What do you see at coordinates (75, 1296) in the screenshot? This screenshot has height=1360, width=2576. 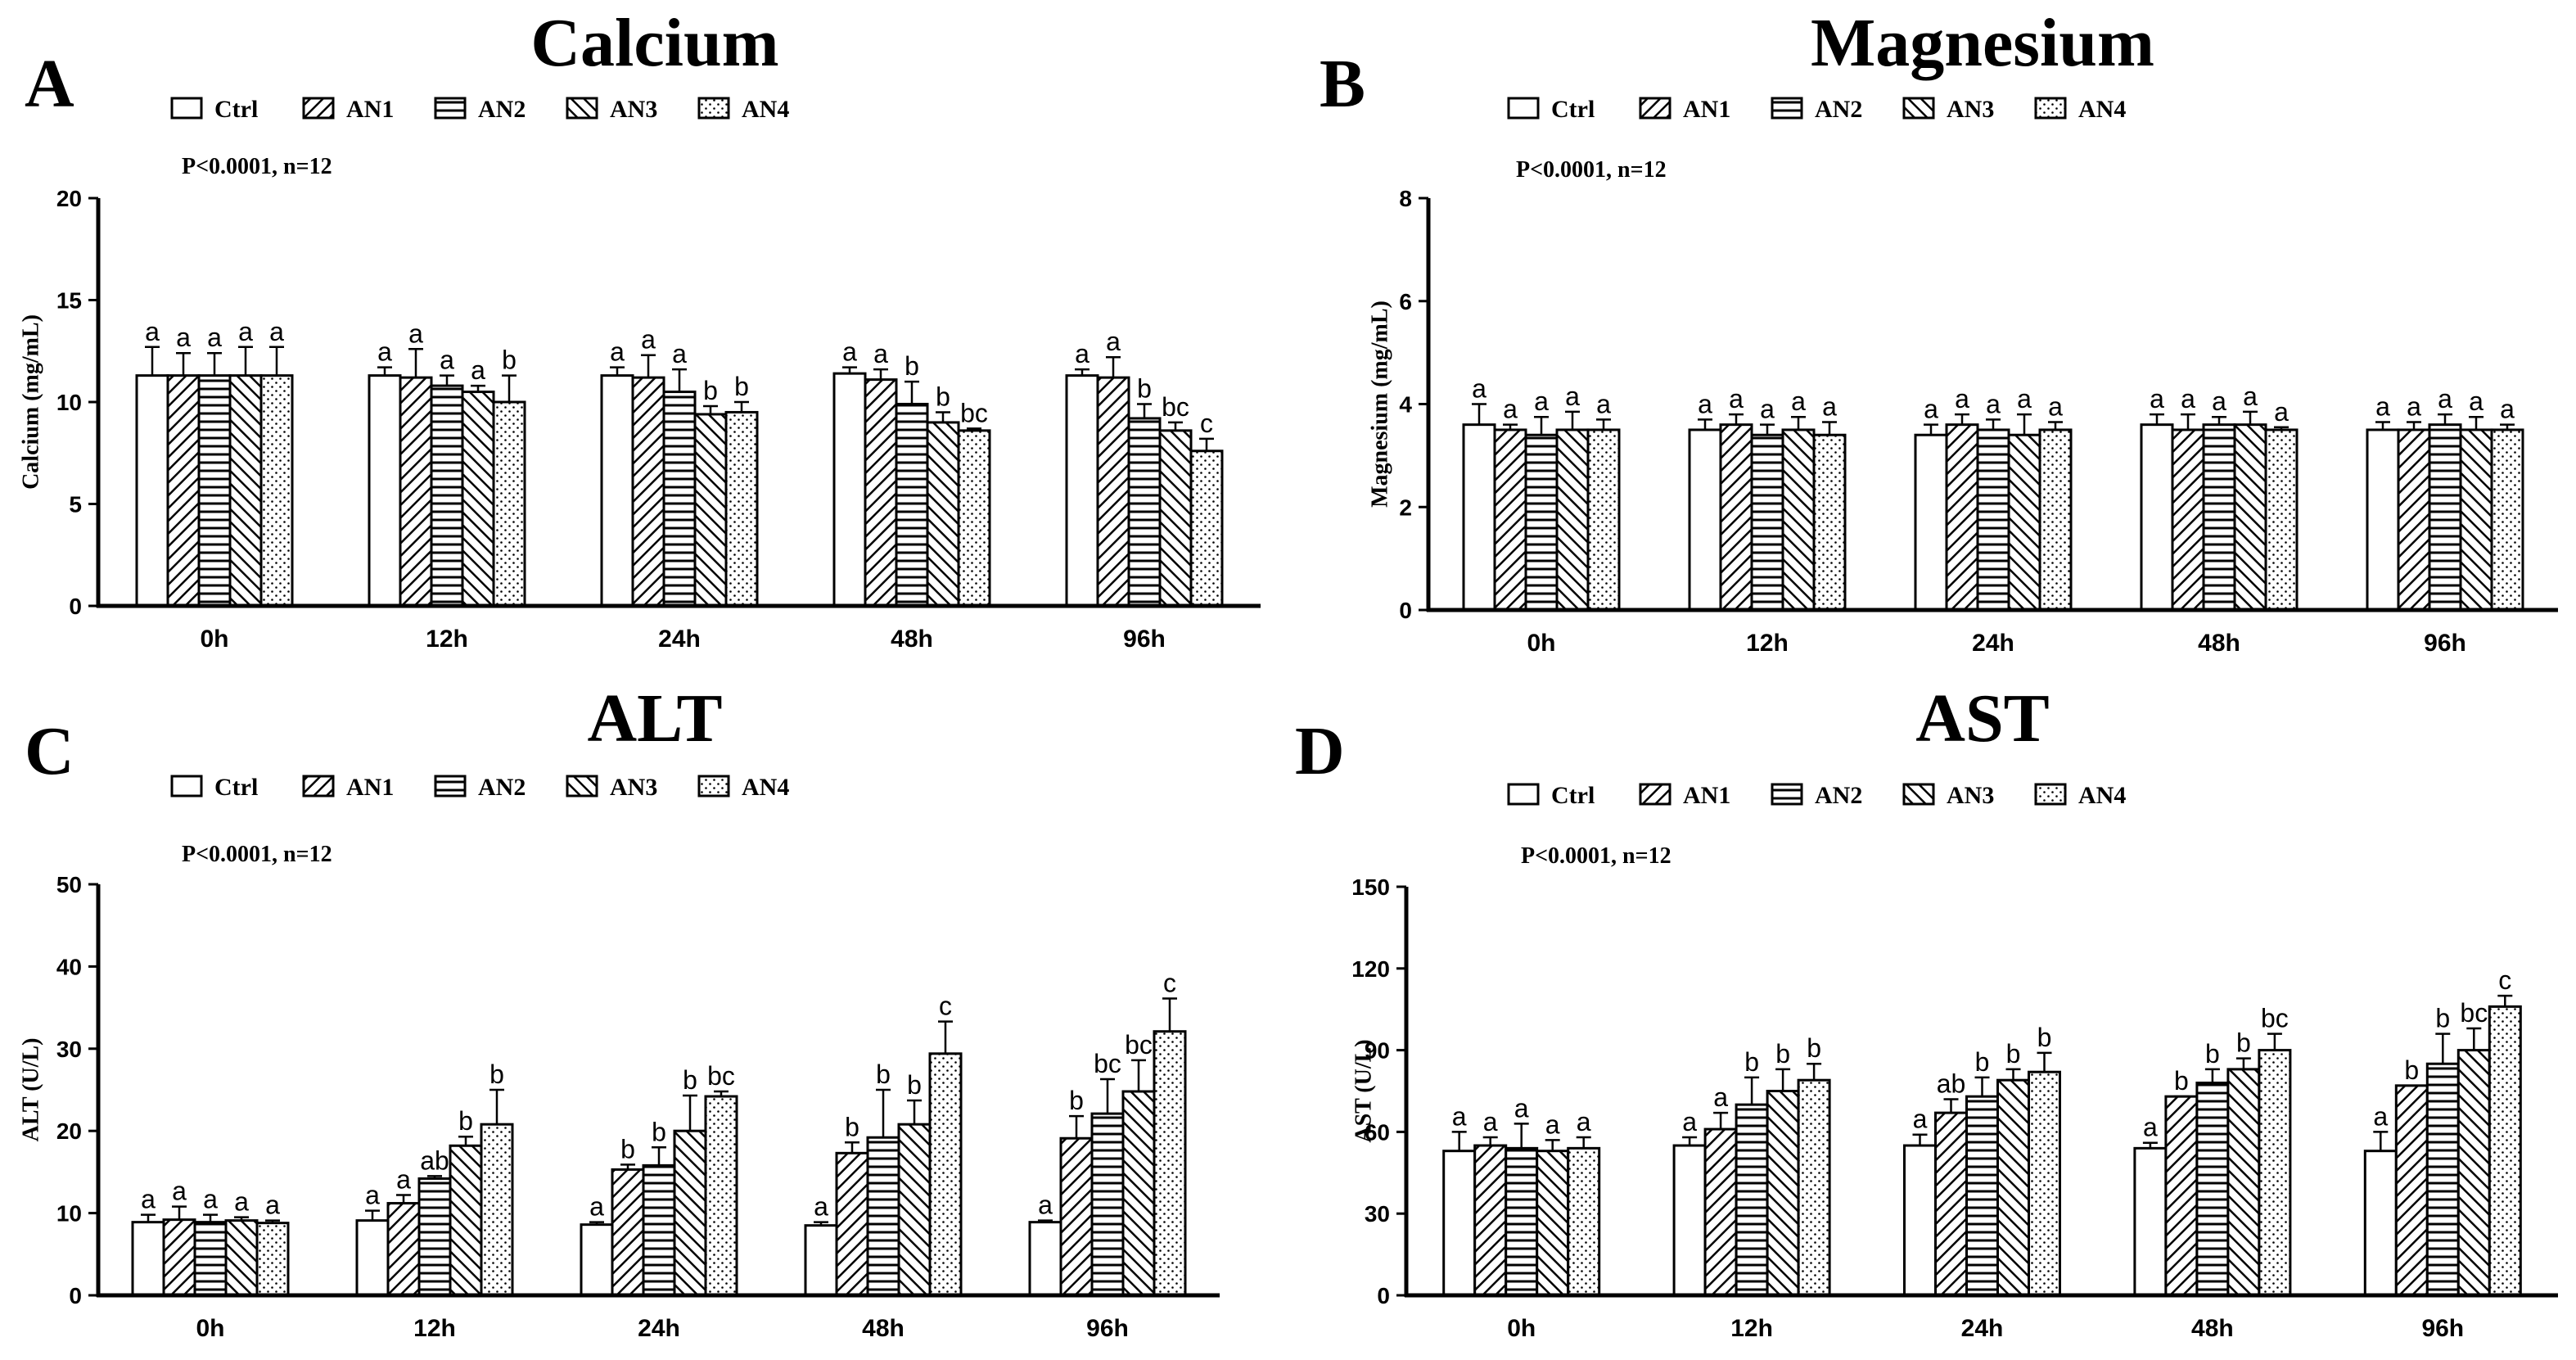 I see `y-tick-label: 0` at bounding box center [75, 1296].